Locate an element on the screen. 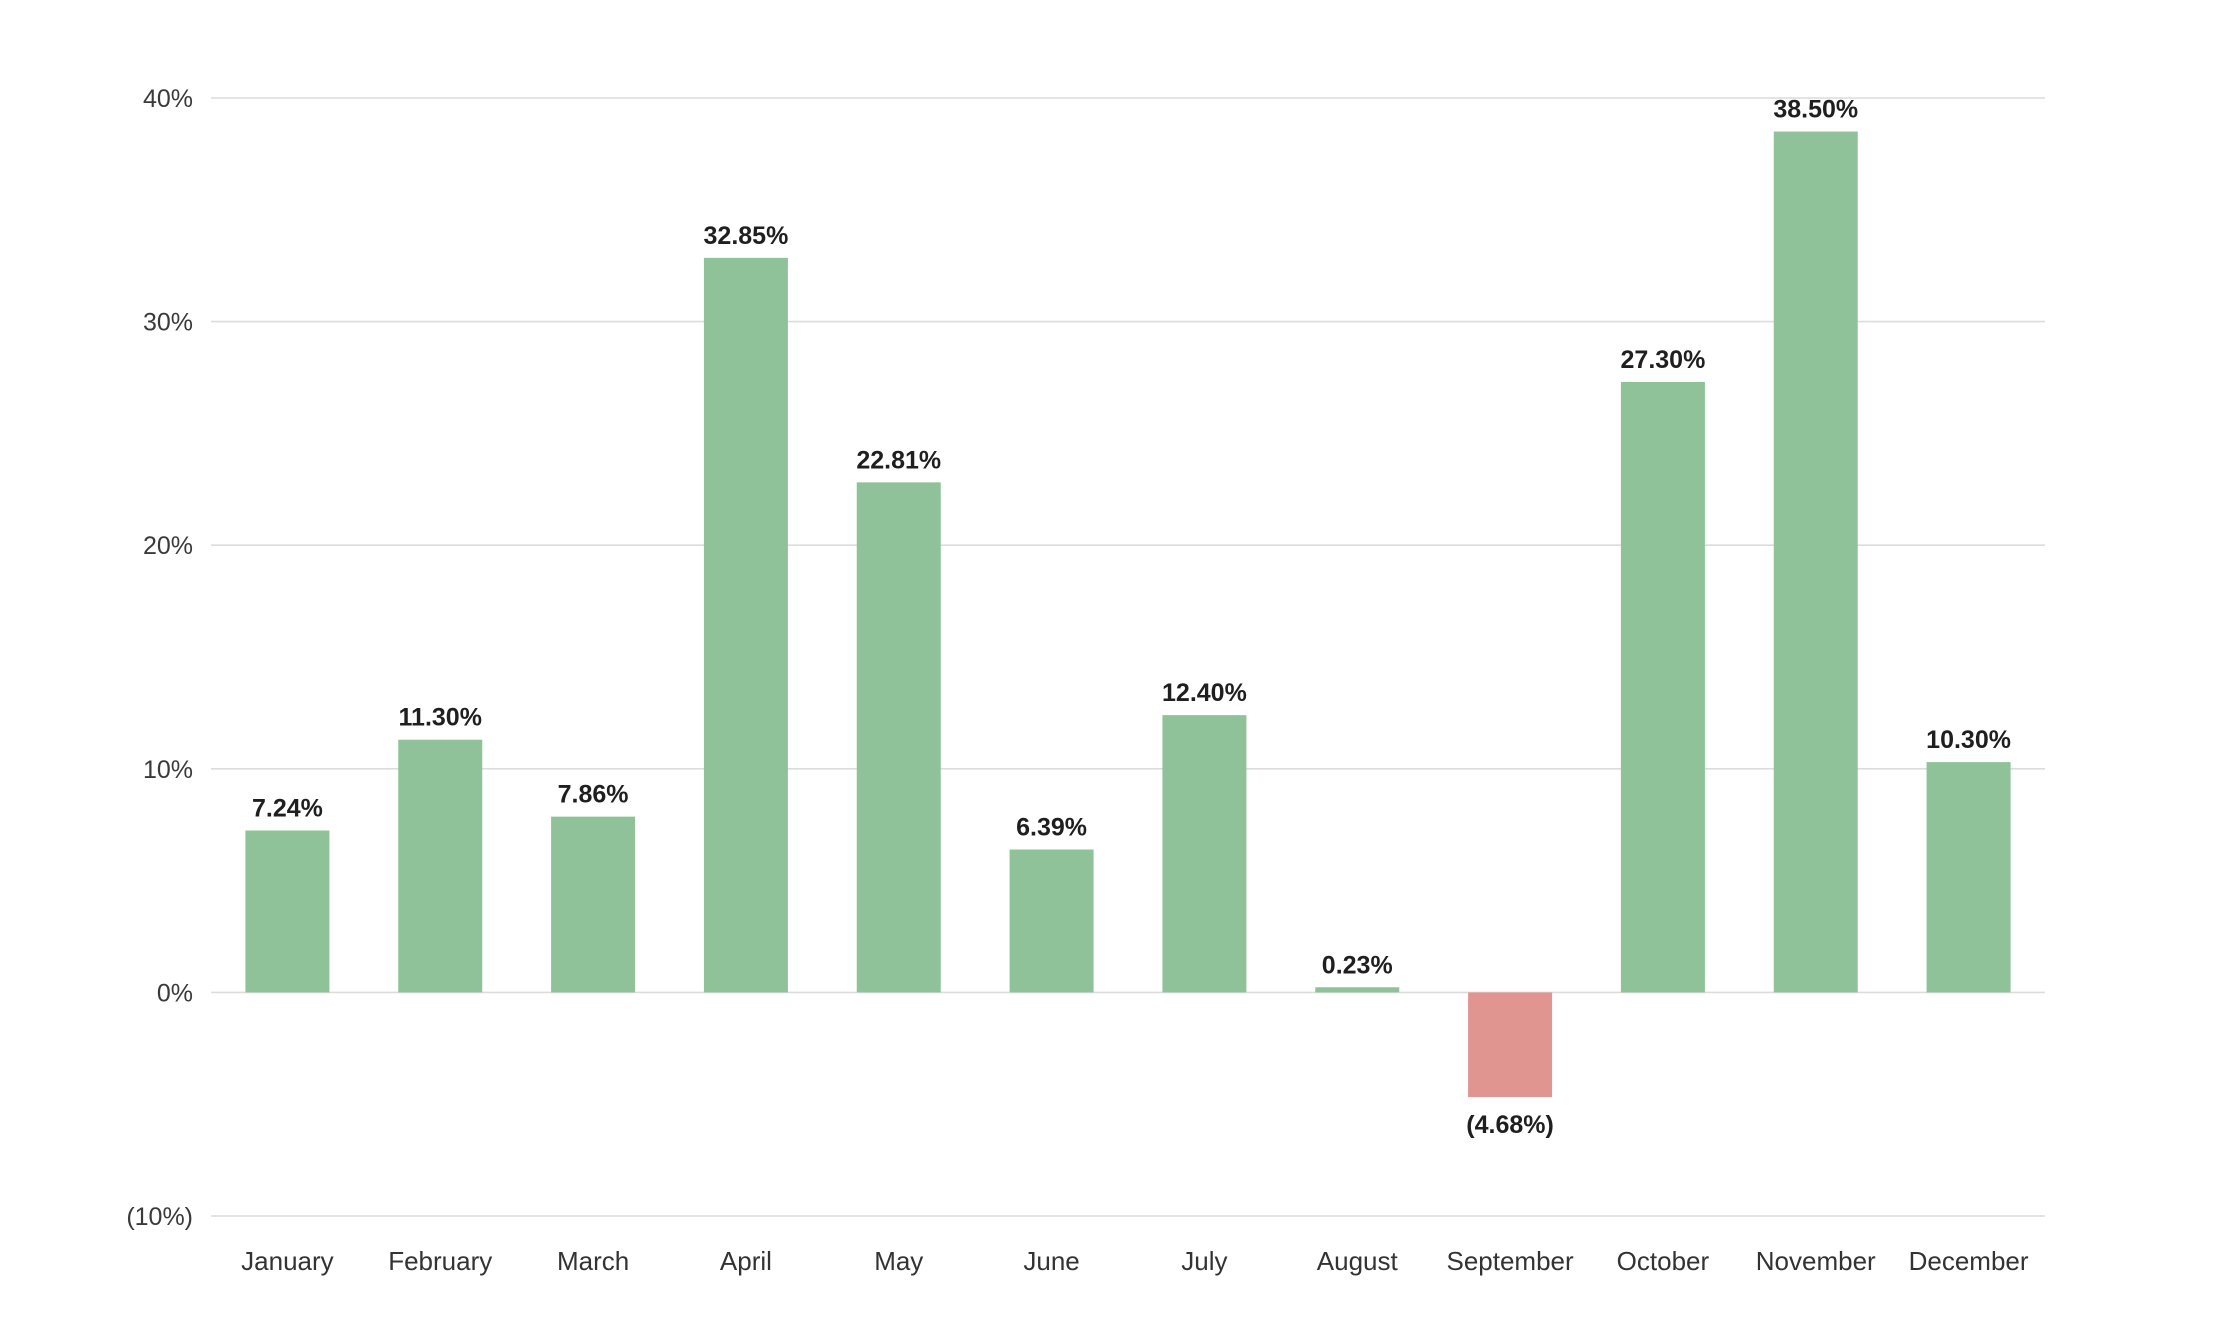 The width and height of the screenshot is (2214, 1331). bar-november is located at coordinates (1815, 562).